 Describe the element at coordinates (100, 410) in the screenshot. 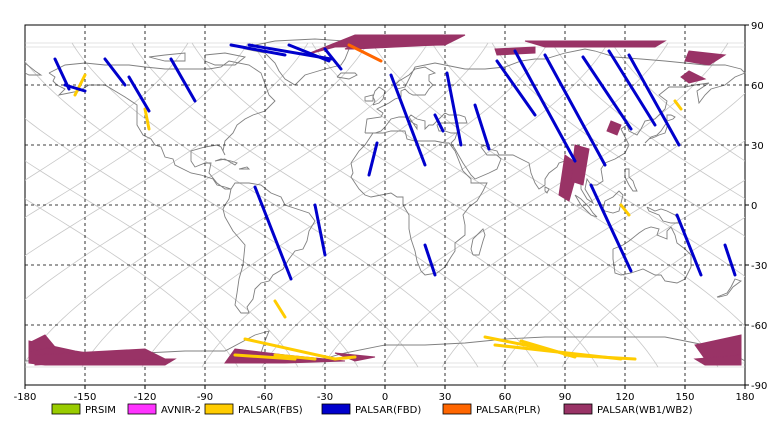

I see `legend-label: PRSIM` at that location.